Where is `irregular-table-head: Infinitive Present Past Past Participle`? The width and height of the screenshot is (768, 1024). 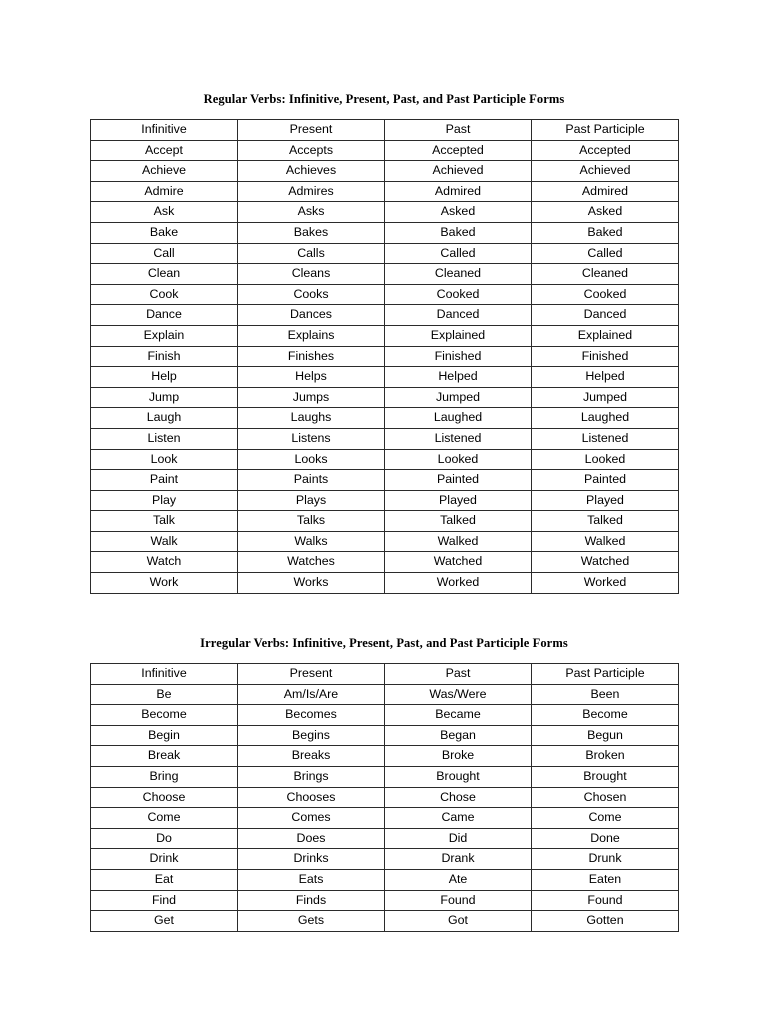 irregular-table-head: Infinitive Present Past Past Participle is located at coordinates (384, 674).